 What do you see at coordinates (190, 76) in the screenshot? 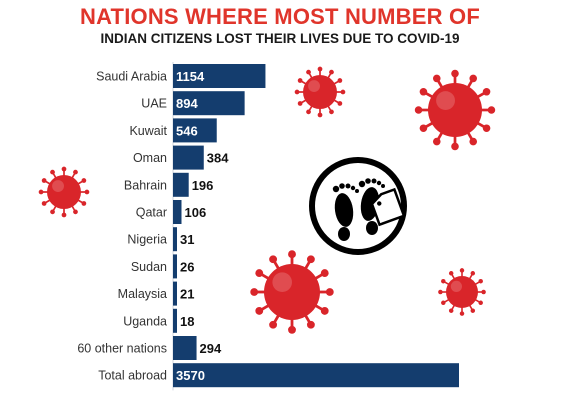
I see `value-label: 1154` at bounding box center [190, 76].